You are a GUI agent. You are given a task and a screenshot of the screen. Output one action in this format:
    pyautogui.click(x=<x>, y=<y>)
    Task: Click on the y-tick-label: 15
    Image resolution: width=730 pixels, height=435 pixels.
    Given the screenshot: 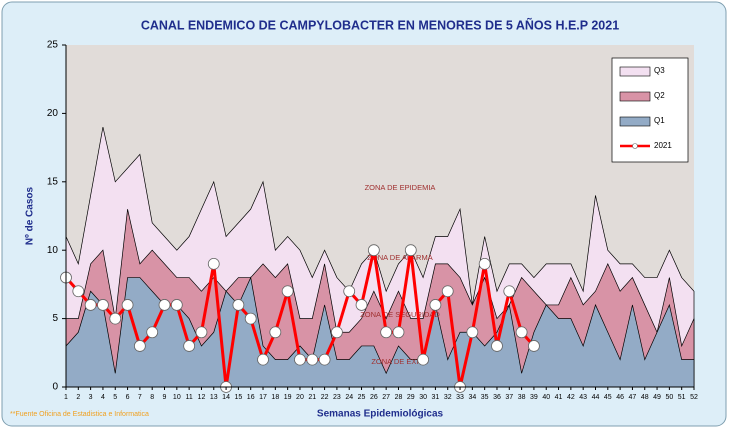 What is the action you would take?
    pyautogui.click(x=53, y=181)
    